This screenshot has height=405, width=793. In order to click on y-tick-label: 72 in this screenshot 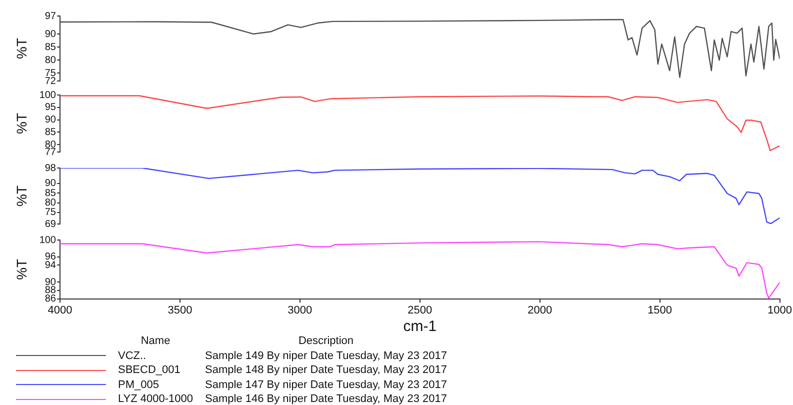, I will do `click(50, 81)`.